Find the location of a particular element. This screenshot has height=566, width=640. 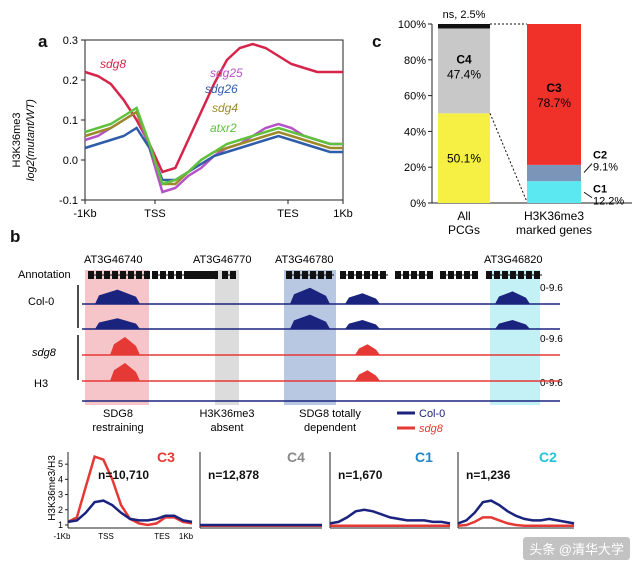

x-tick-label: 1Kb is located at coordinates (186, 536).